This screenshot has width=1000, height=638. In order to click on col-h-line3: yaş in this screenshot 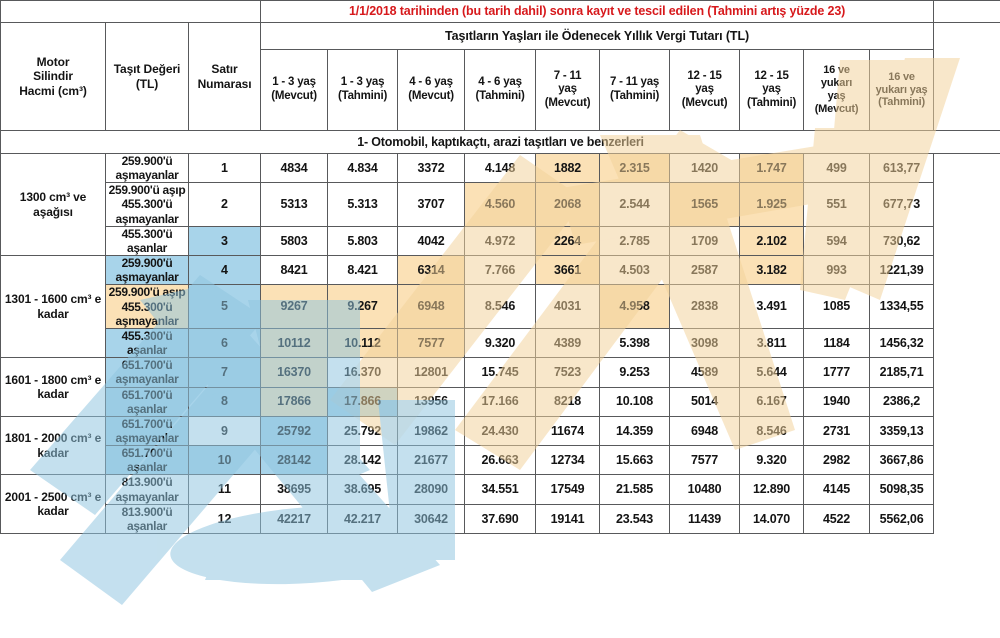, I will do `click(836, 96)`.